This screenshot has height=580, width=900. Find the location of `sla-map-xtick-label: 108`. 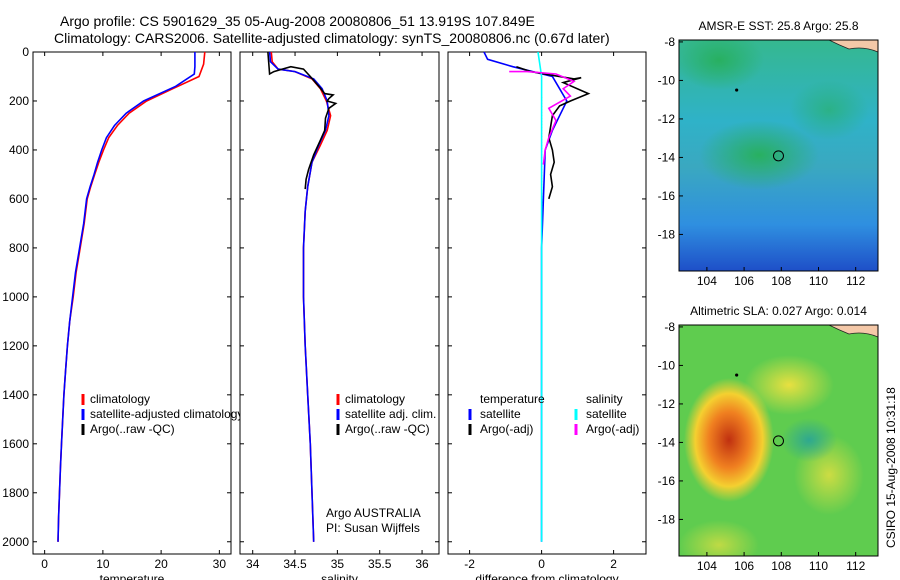

sla-map-xtick-label: 108 is located at coordinates (781, 566).